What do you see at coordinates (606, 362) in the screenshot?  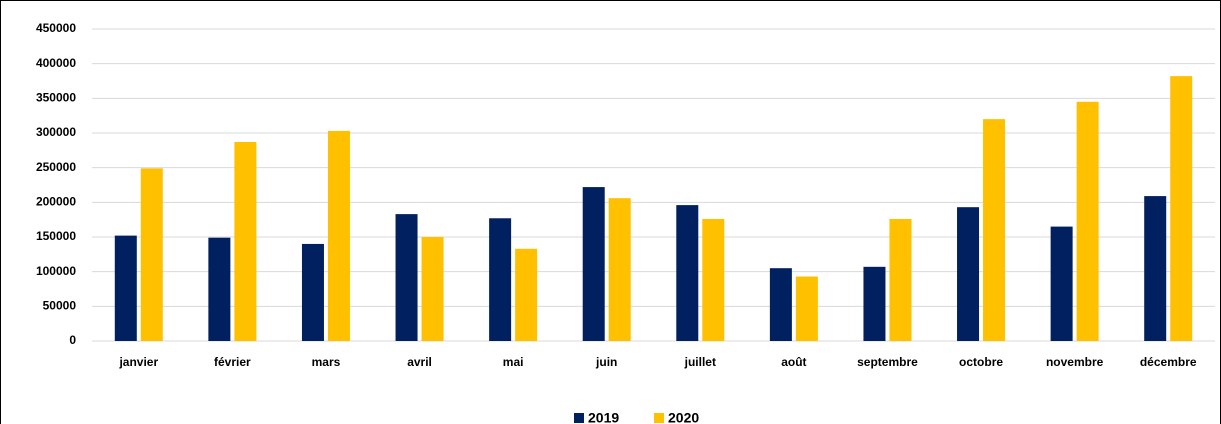 I see `x-tick-label: juin` at bounding box center [606, 362].